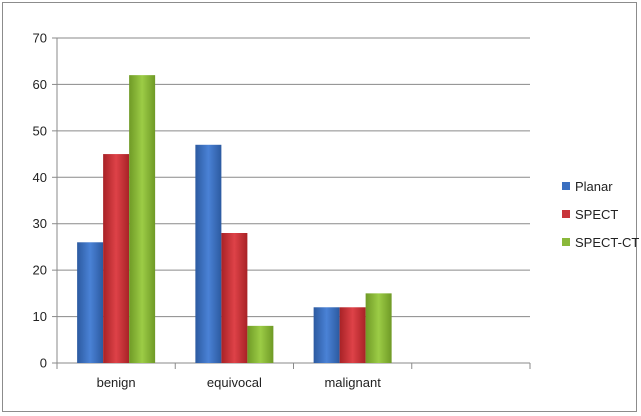 The image size is (641, 416). Describe the element at coordinates (116, 258) in the screenshot. I see `bar-spect-benign` at that location.